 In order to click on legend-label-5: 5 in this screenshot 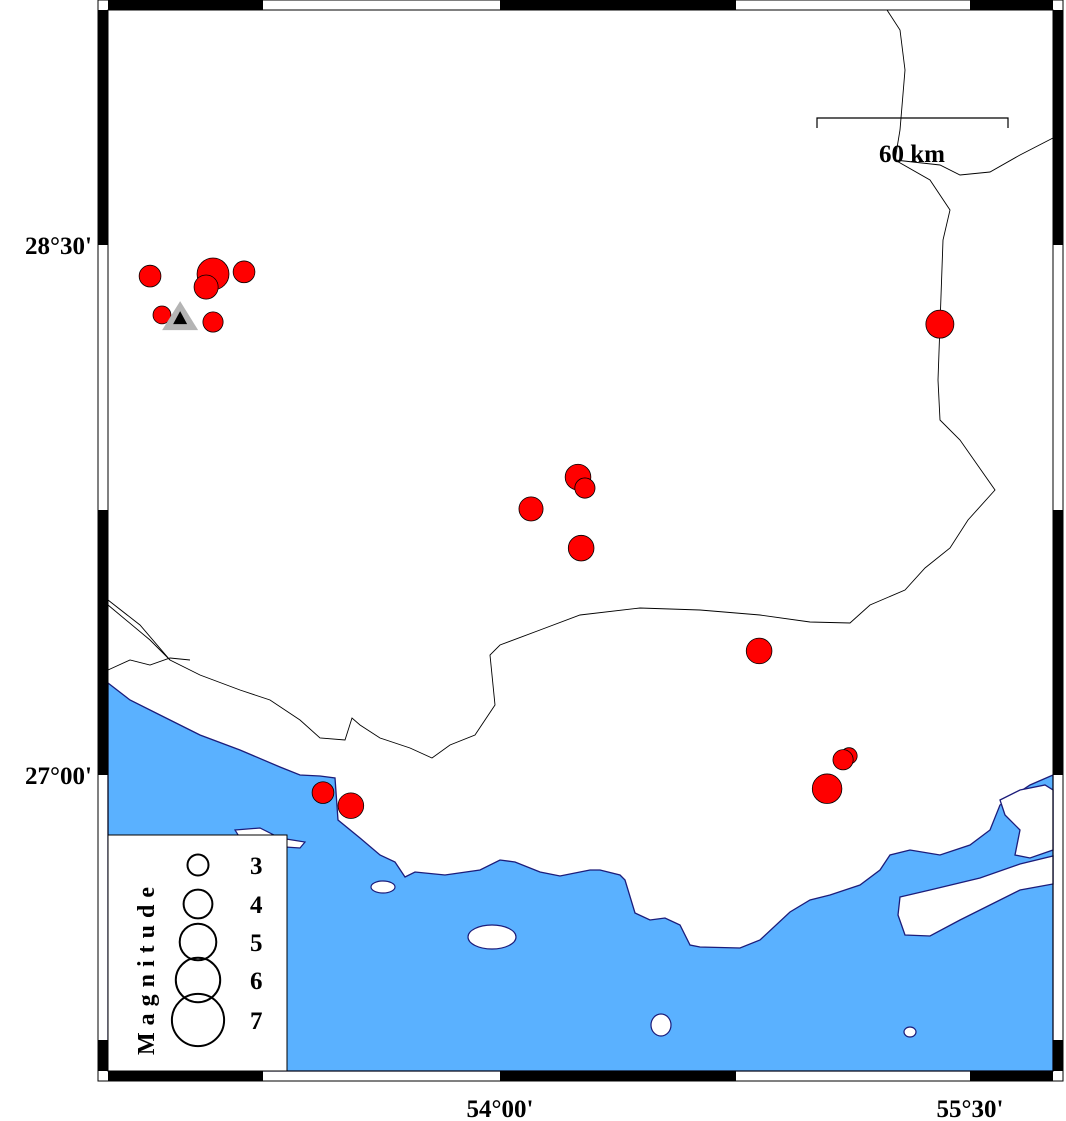, I will do `click(256, 943)`.